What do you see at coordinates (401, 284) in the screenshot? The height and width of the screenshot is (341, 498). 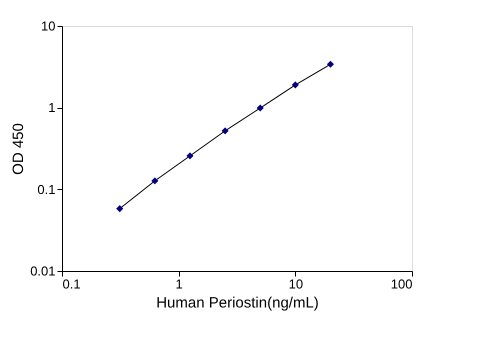 I see `x-tick-label: 100` at bounding box center [401, 284].